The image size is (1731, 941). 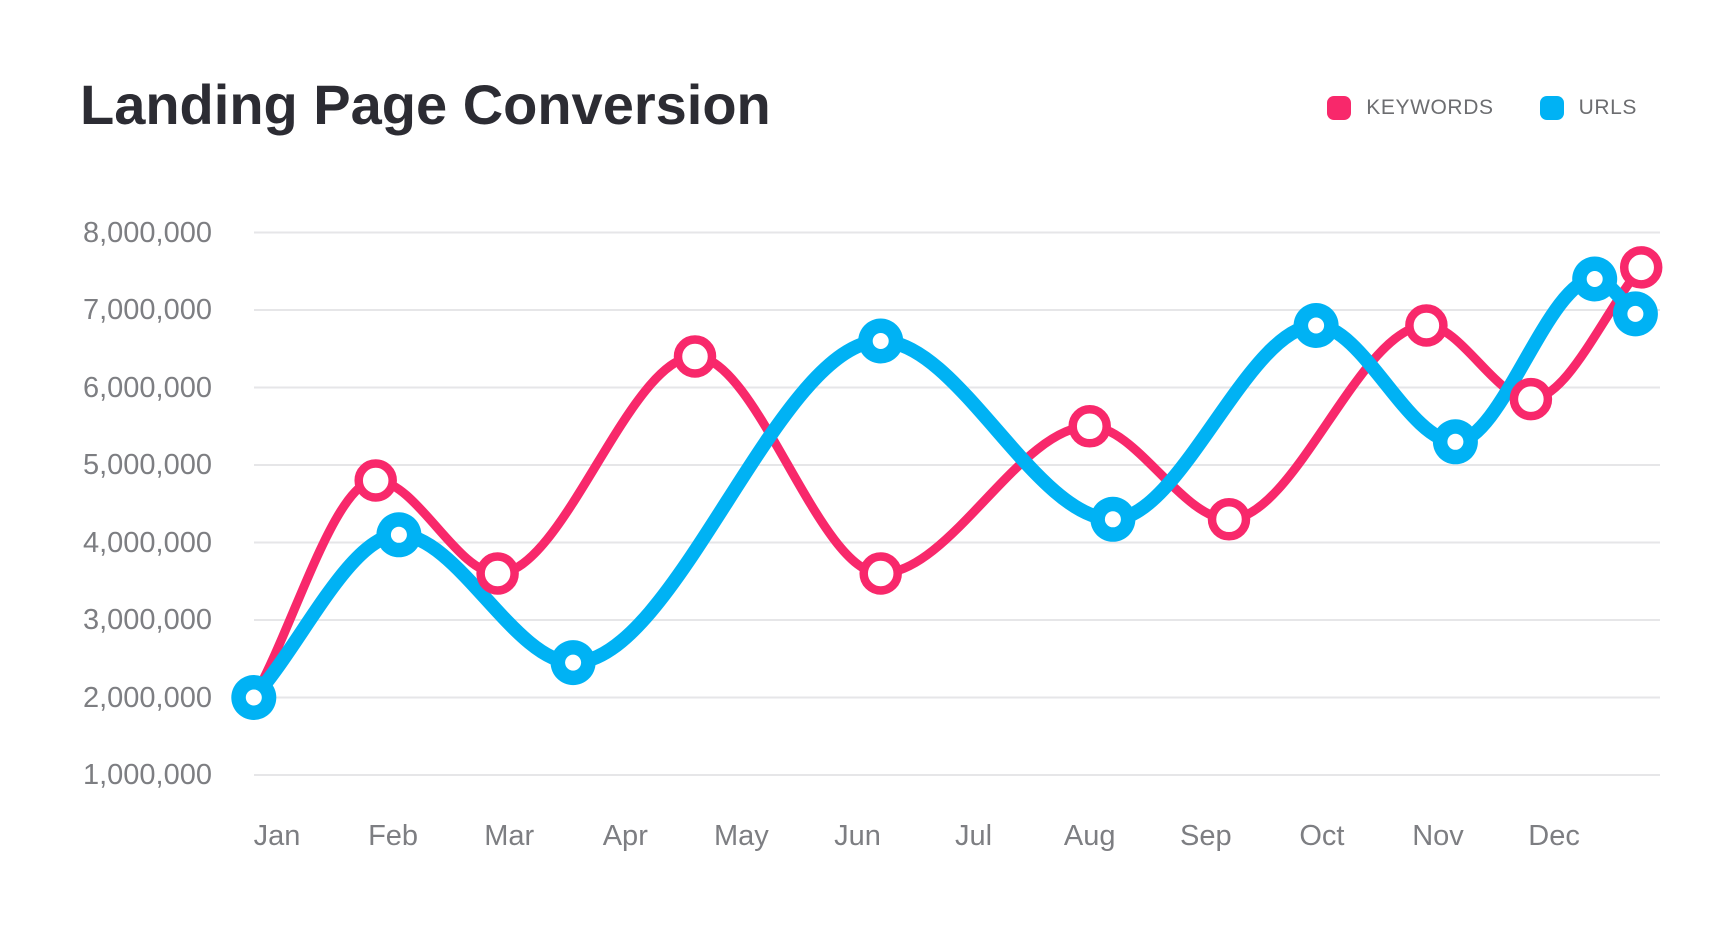 What do you see at coordinates (1430, 107) in the screenshot?
I see `keywords-legend-label: KEYWORDS` at bounding box center [1430, 107].